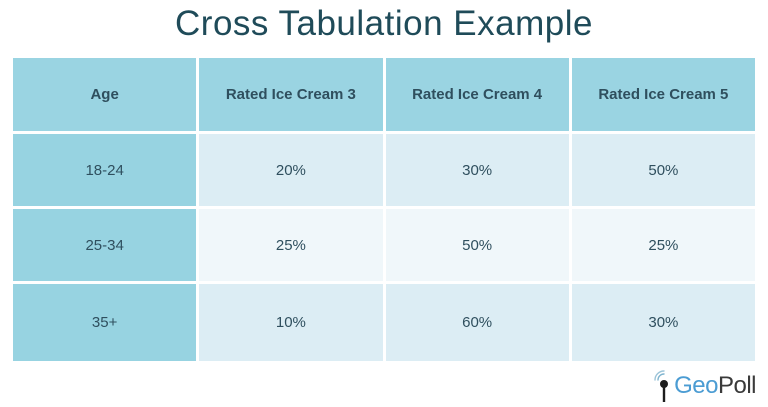 The image size is (768, 407). What do you see at coordinates (477, 322) in the screenshot?
I see `data-cell: 60%` at bounding box center [477, 322].